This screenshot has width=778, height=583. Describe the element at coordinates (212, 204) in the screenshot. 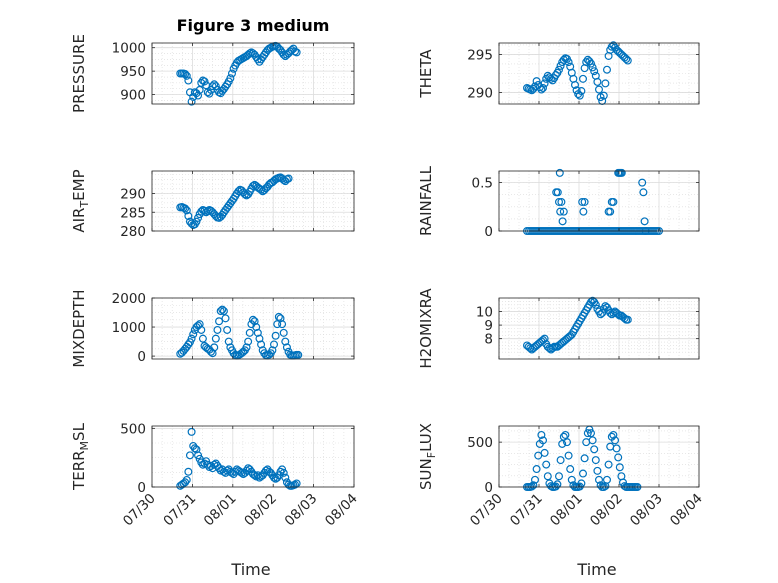

I see `subplot-air-temp: 280 285 290 AIRTEMP` at that location.